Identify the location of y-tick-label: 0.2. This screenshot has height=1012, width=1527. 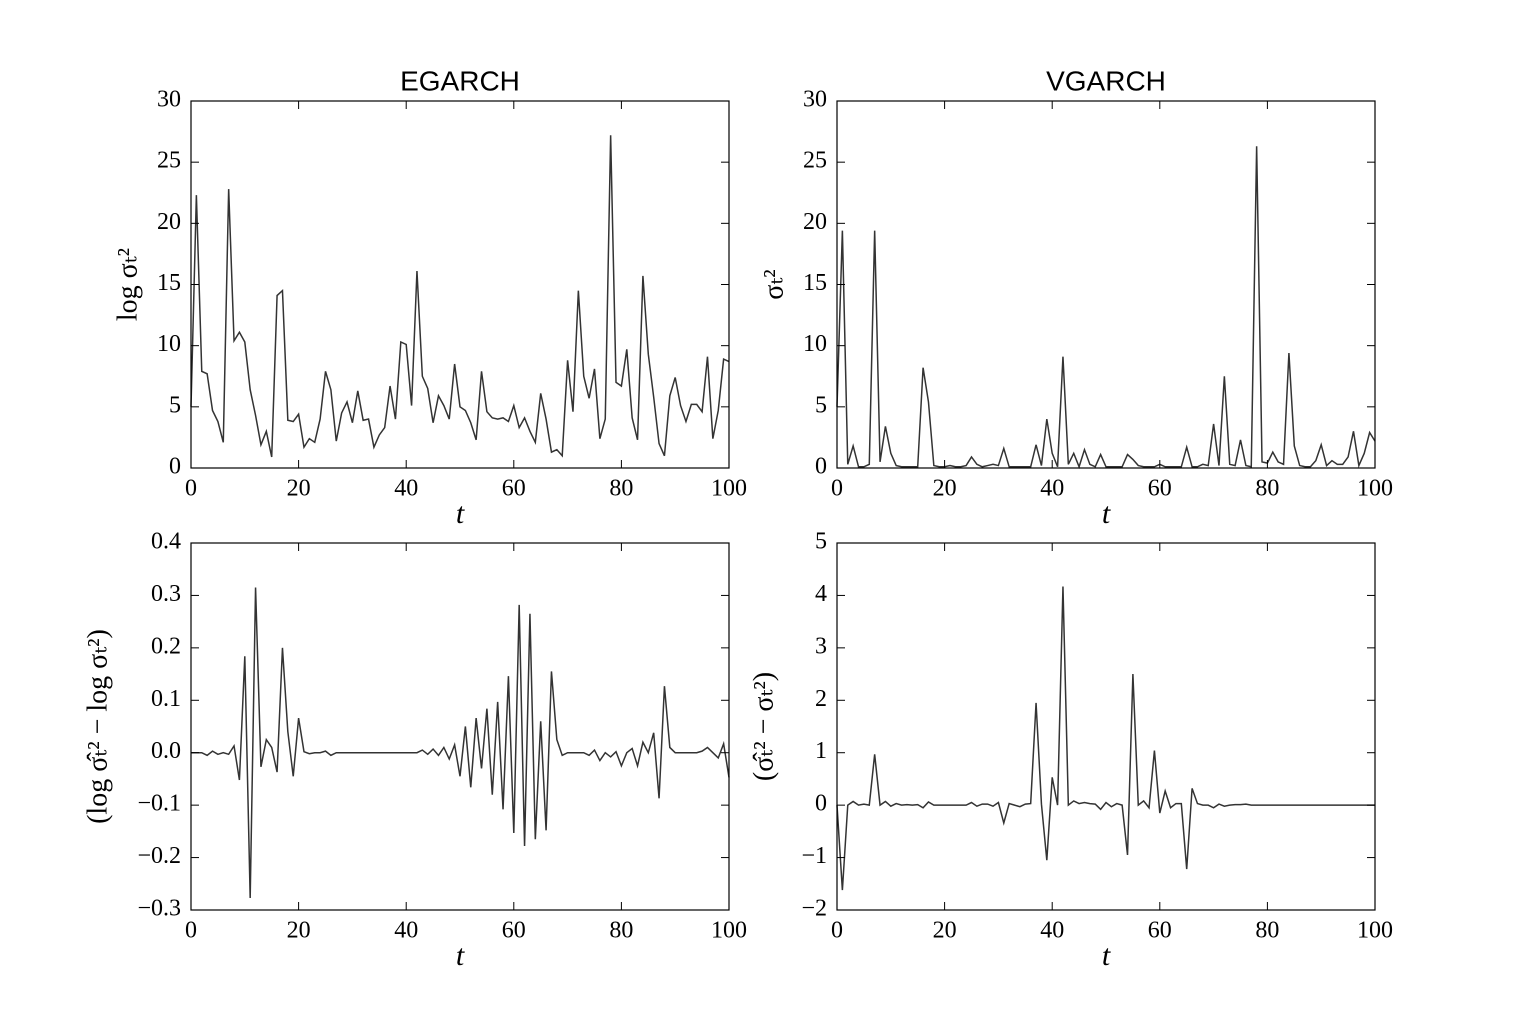
(166, 646).